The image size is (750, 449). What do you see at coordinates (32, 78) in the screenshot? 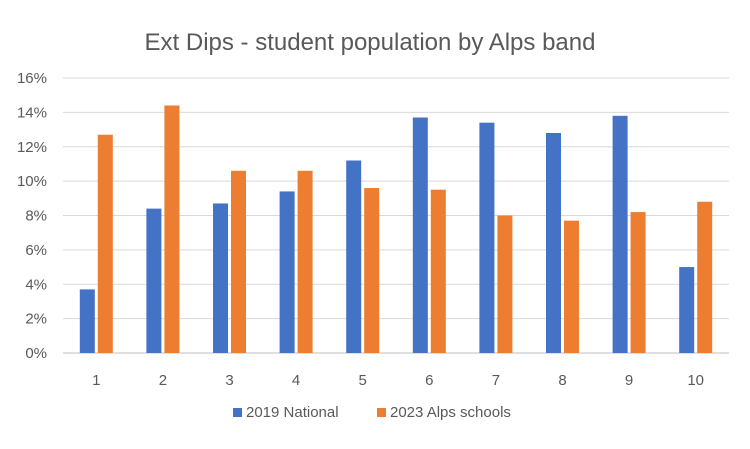
I see `y-tick-label: 16%` at bounding box center [32, 78].